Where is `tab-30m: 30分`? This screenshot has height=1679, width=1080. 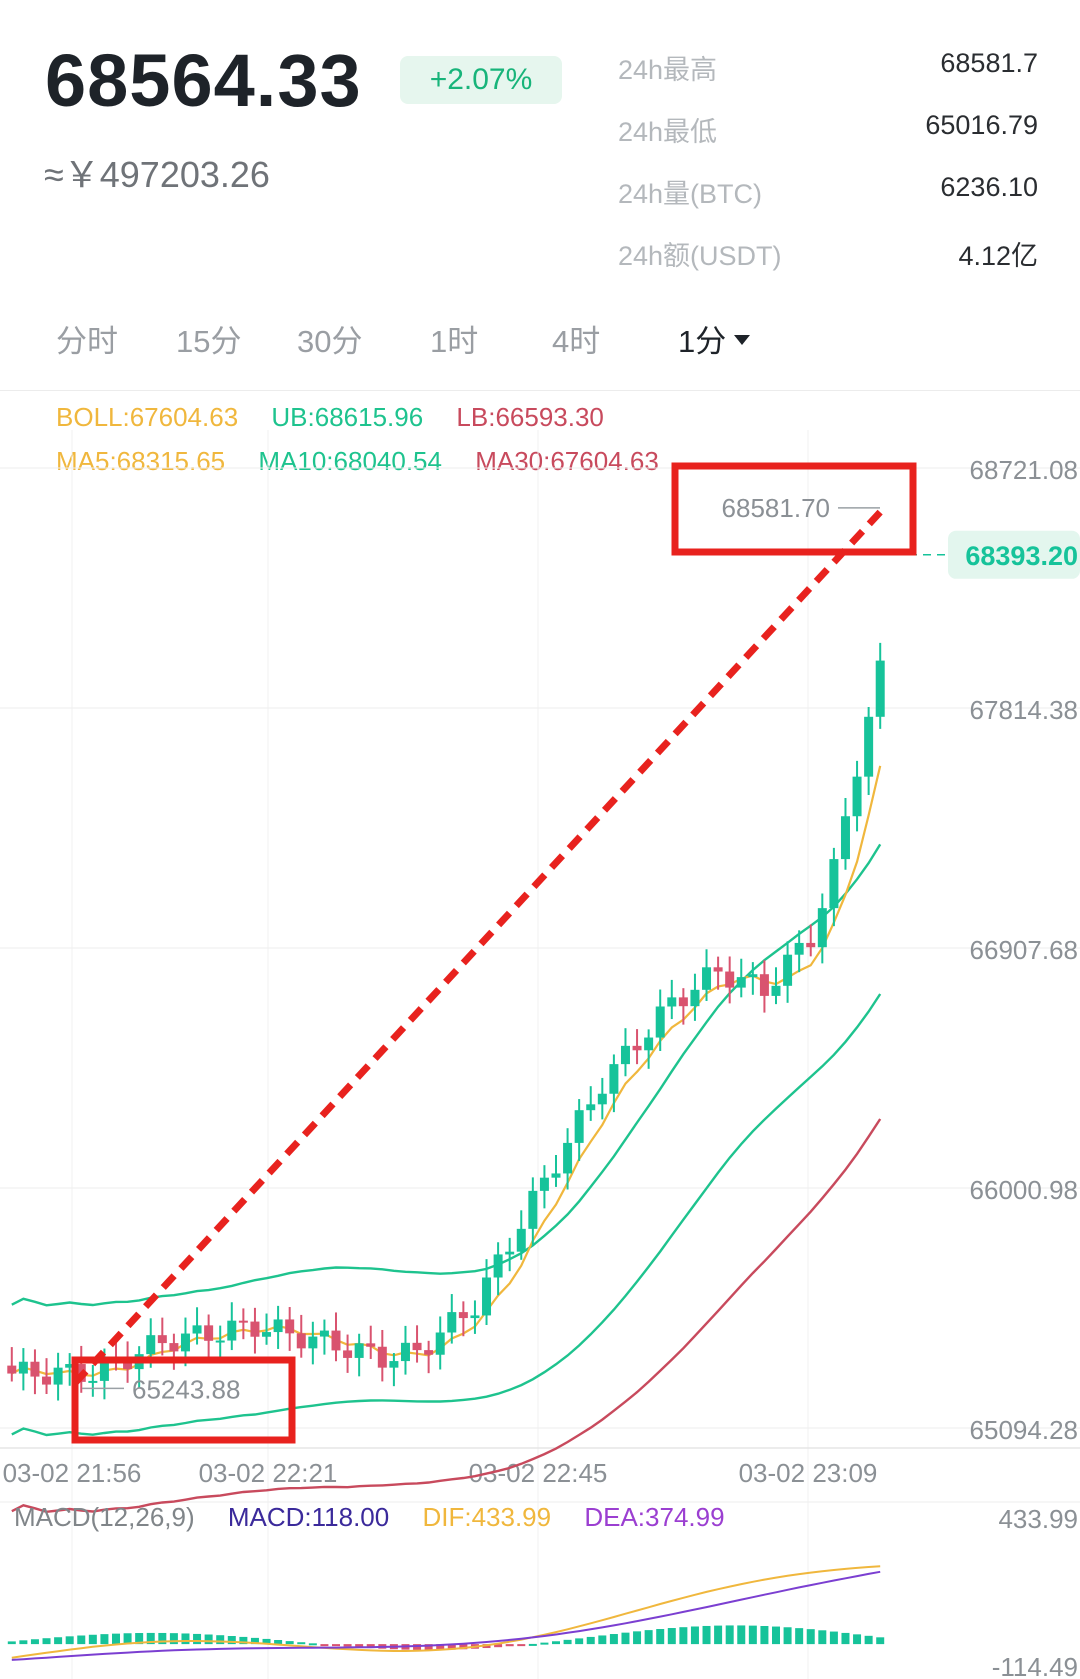
tab-30m: 30分 is located at coordinates (330, 341).